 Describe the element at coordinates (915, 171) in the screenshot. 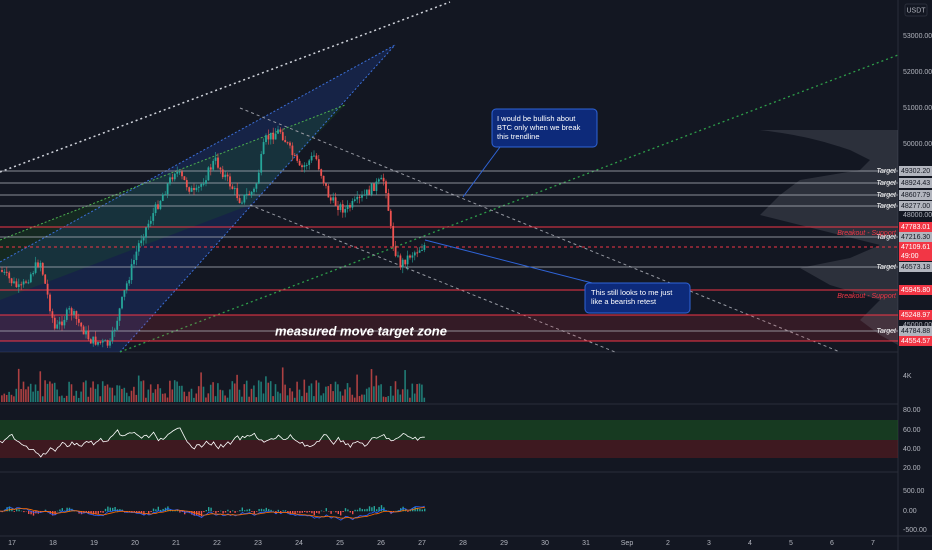

I see `price-label: 49302.20` at that location.